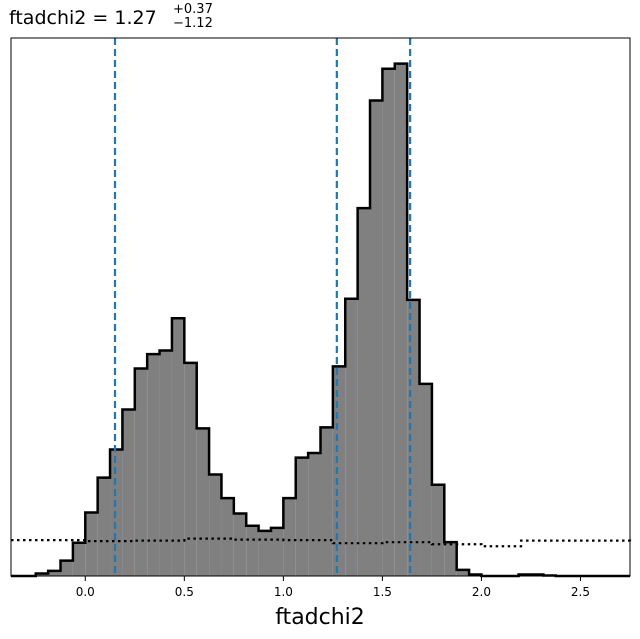  Describe the element at coordinates (580, 592) in the screenshot. I see `x-tick-label: 2.5` at that location.